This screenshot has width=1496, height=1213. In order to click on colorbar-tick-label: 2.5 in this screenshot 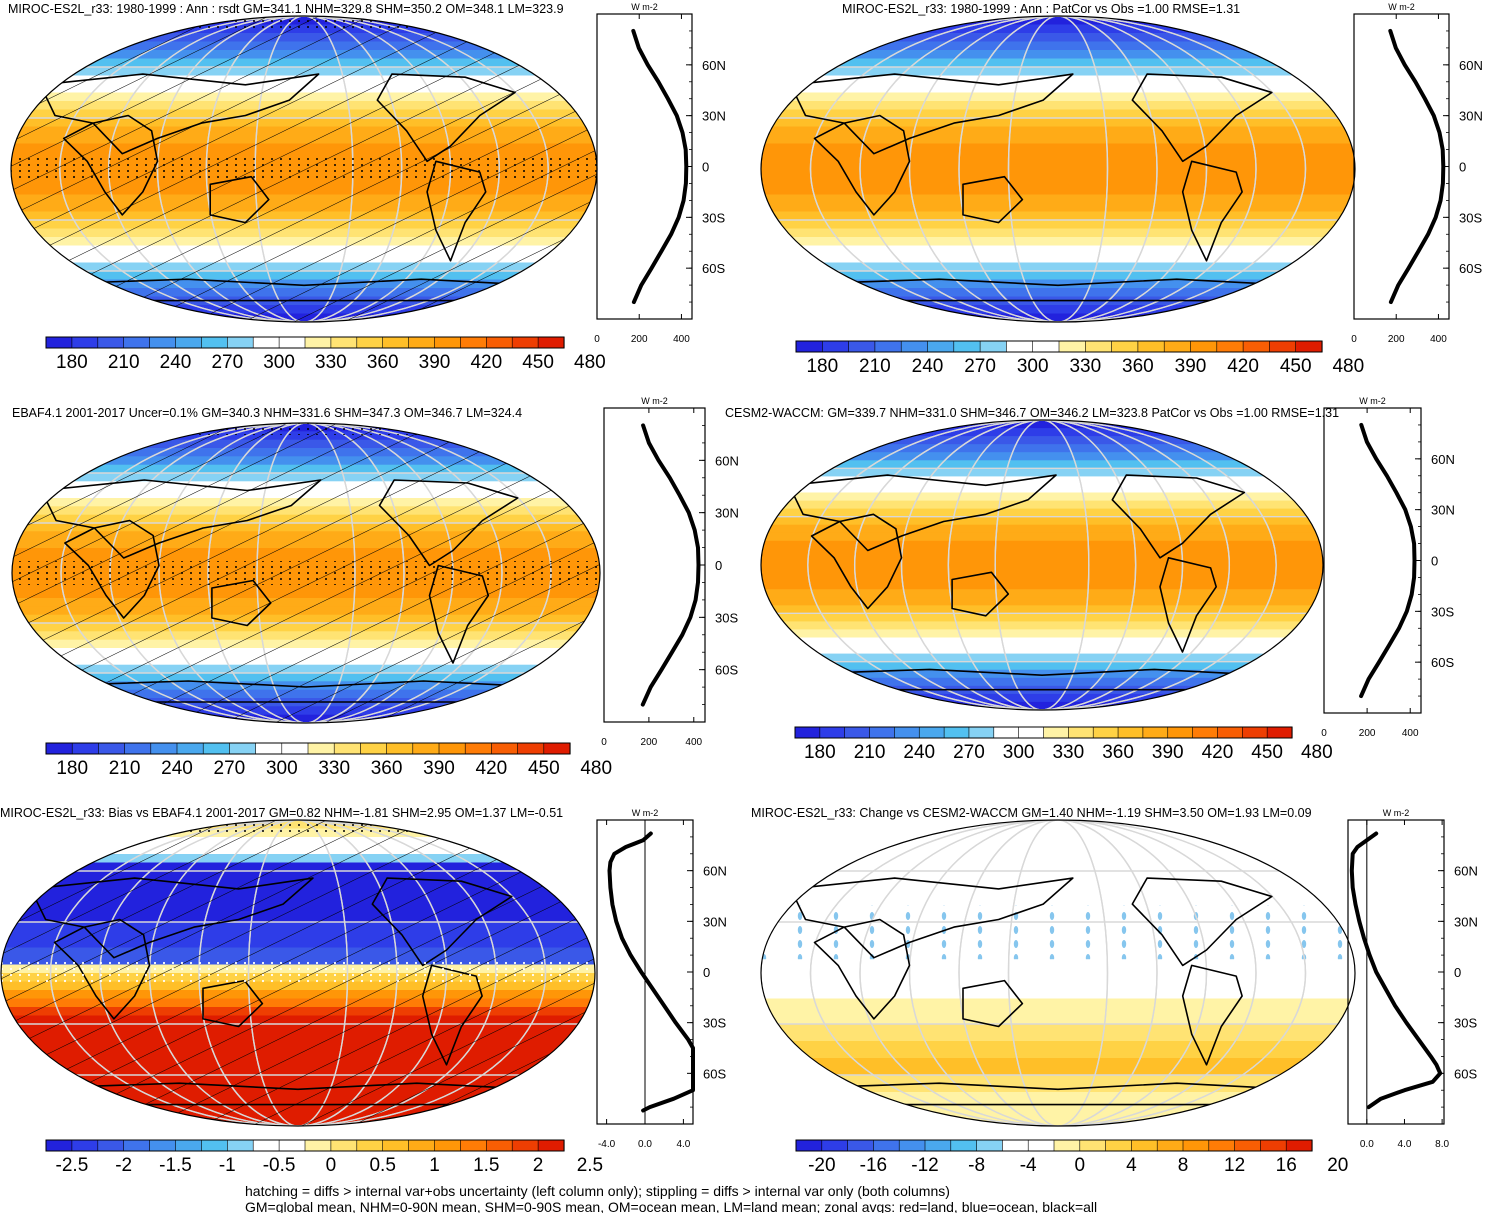, I will do `click(590, 1165)`.